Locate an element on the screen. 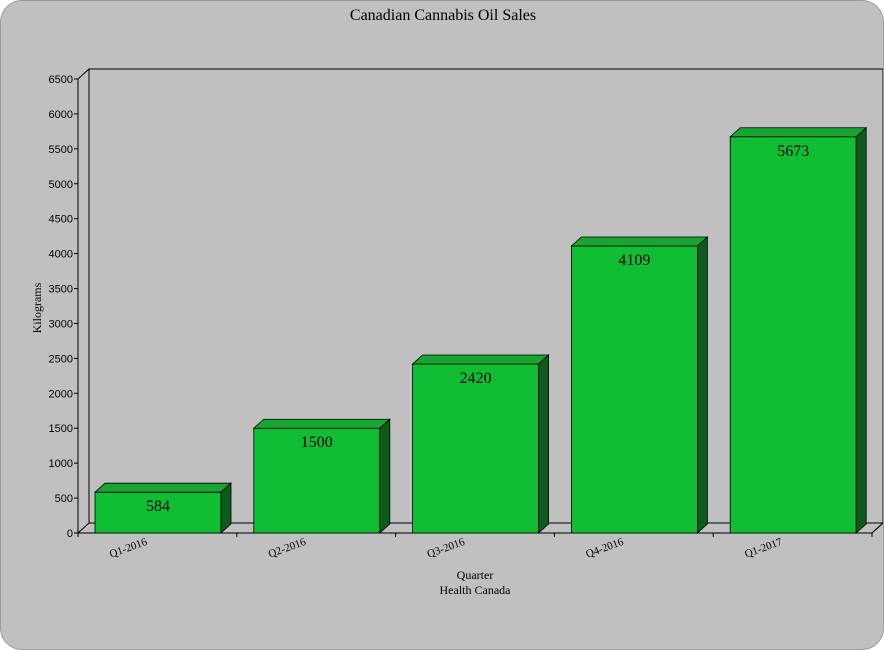 The height and width of the screenshot is (650, 884). y-tick-label: 1000 is located at coordinates (61, 464).